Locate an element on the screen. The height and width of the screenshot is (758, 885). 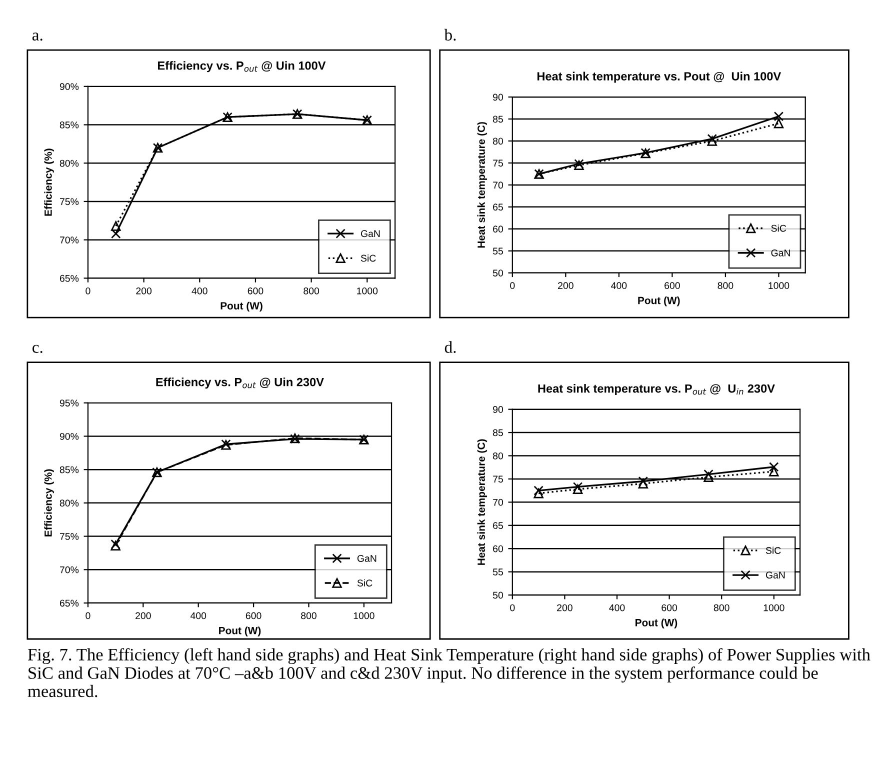
chart-title: Heat sink temperature vs. Pout @ Uin 100V is located at coordinates (659, 77).